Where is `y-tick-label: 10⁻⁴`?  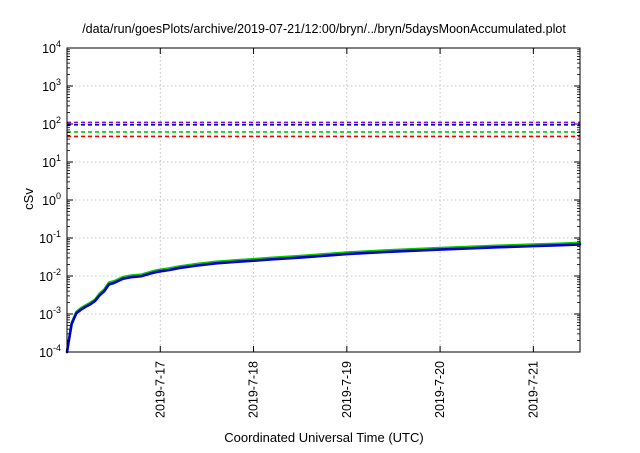 y-tick-label: 10⁻⁴ is located at coordinates (50, 351).